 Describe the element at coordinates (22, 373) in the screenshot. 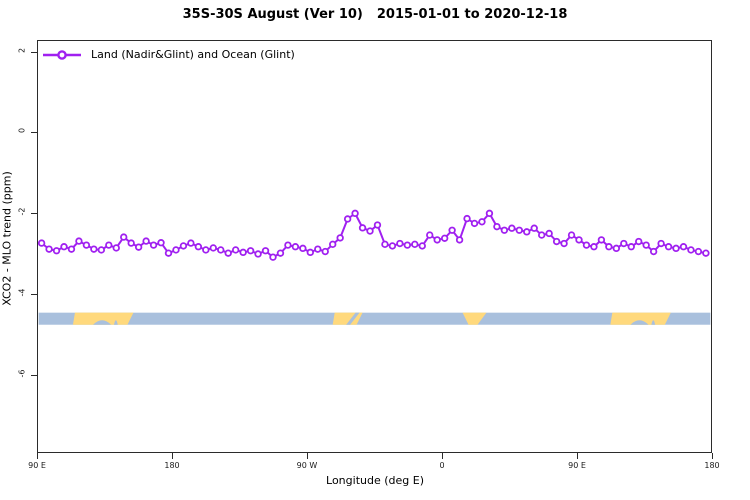

I see `y-tick-label: -6` at that location.